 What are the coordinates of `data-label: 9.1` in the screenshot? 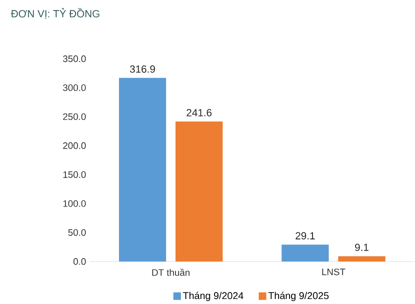 It's located at (361, 247).